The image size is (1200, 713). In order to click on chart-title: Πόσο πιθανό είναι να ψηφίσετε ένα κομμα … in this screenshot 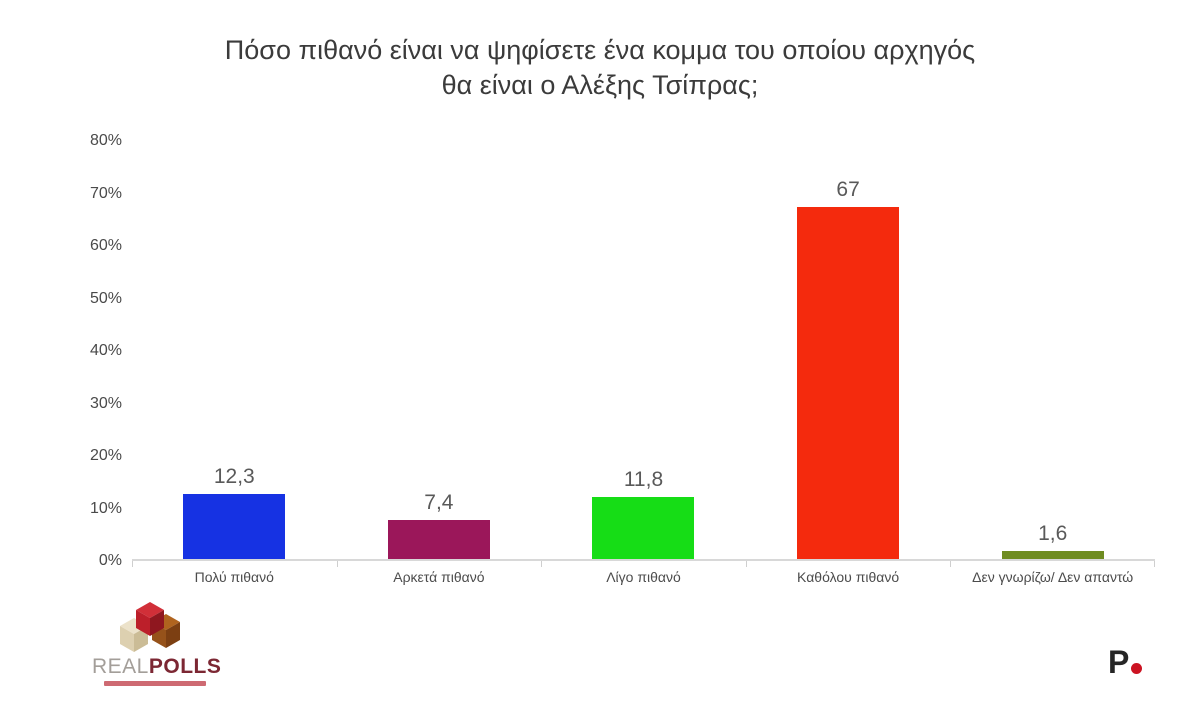, I will do `click(600, 68)`.